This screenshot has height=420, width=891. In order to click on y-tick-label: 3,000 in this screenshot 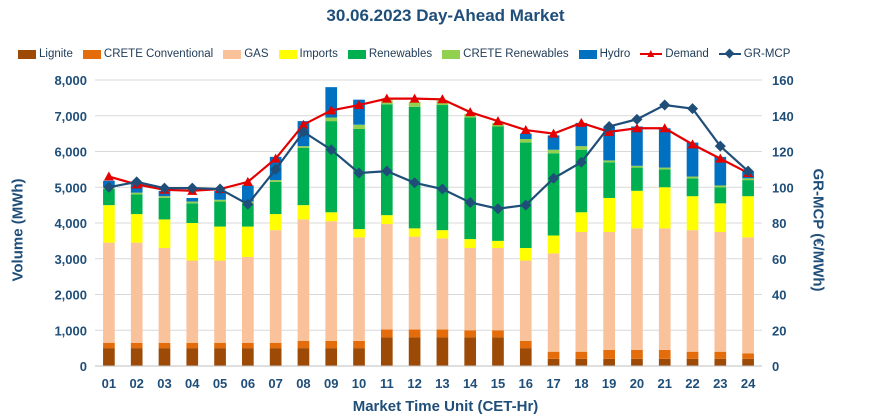, I will do `click(70, 259)`.